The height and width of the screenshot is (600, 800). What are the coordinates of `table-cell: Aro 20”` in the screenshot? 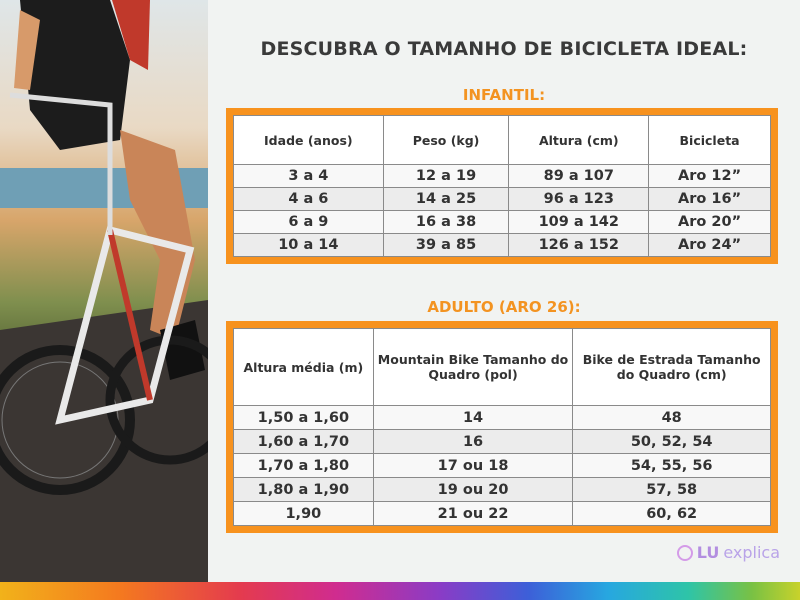 It's located at (709, 222).